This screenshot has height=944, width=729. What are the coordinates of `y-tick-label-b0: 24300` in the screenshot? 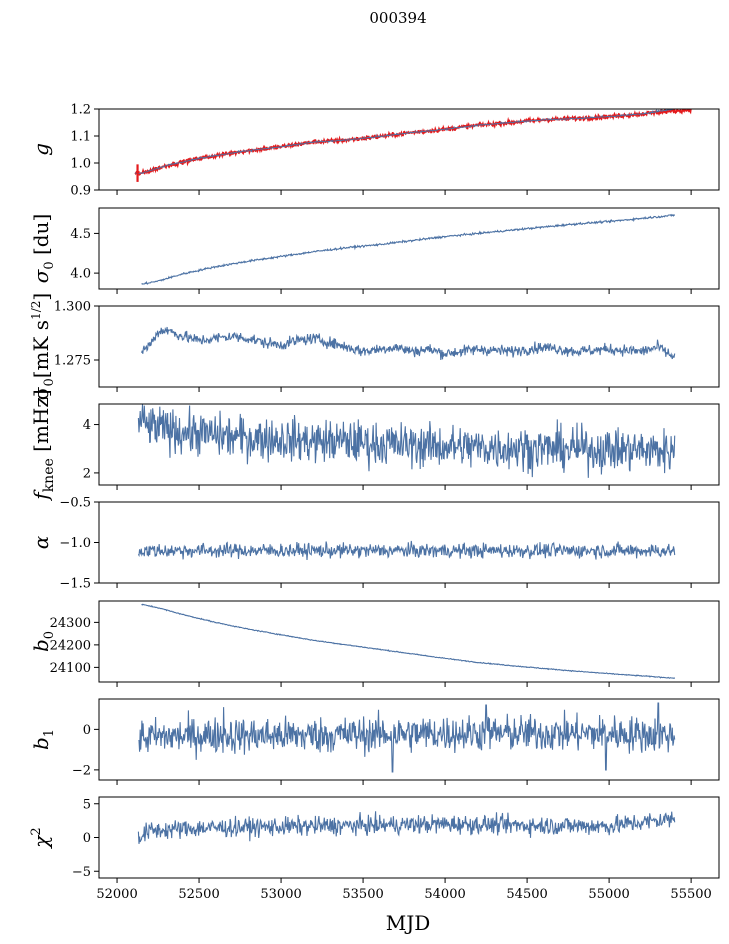 It's located at (70, 623).